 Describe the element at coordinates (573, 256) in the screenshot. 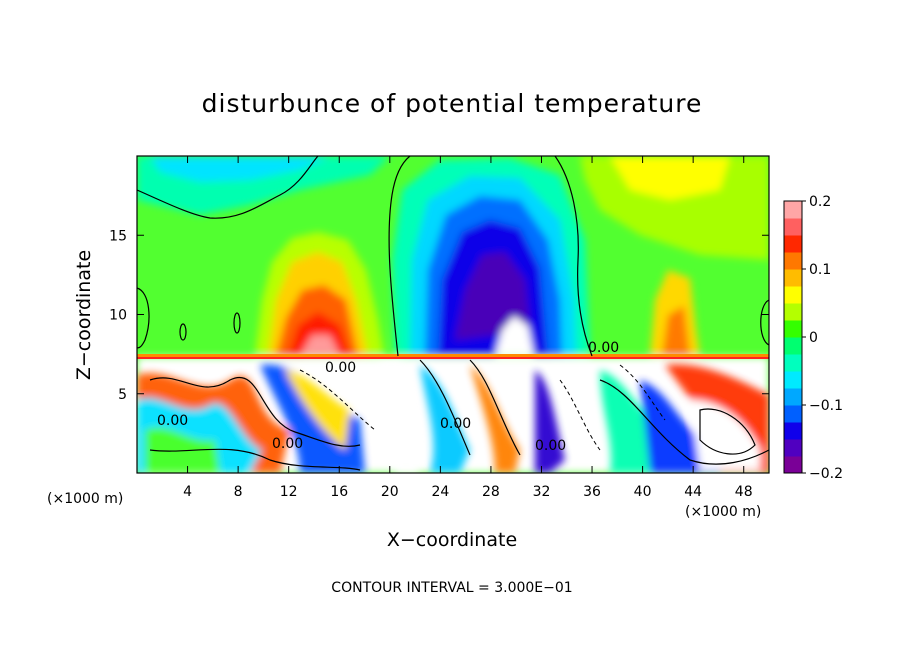

I see `contour-cold-right` at that location.